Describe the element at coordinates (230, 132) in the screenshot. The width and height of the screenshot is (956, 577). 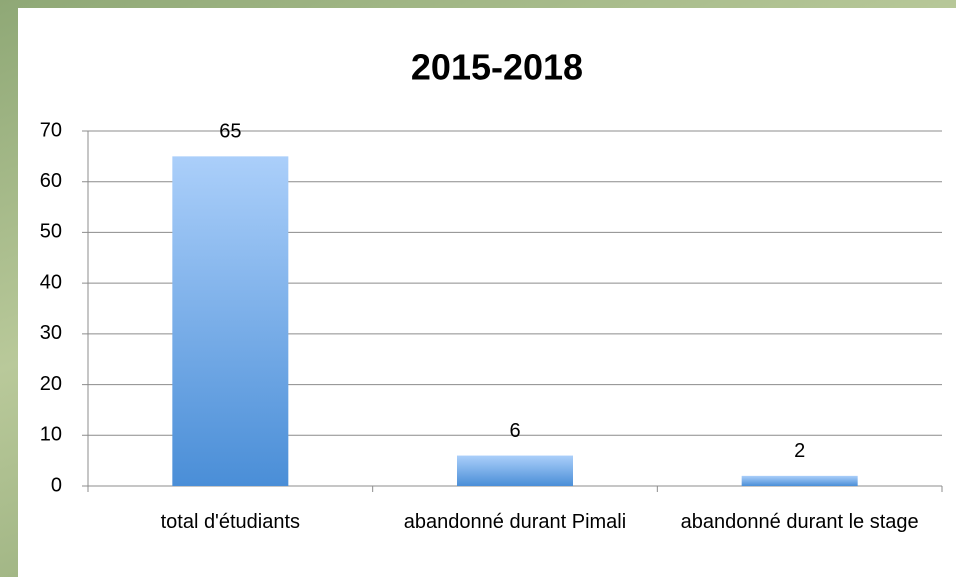
I see `value-label: 65` at that location.